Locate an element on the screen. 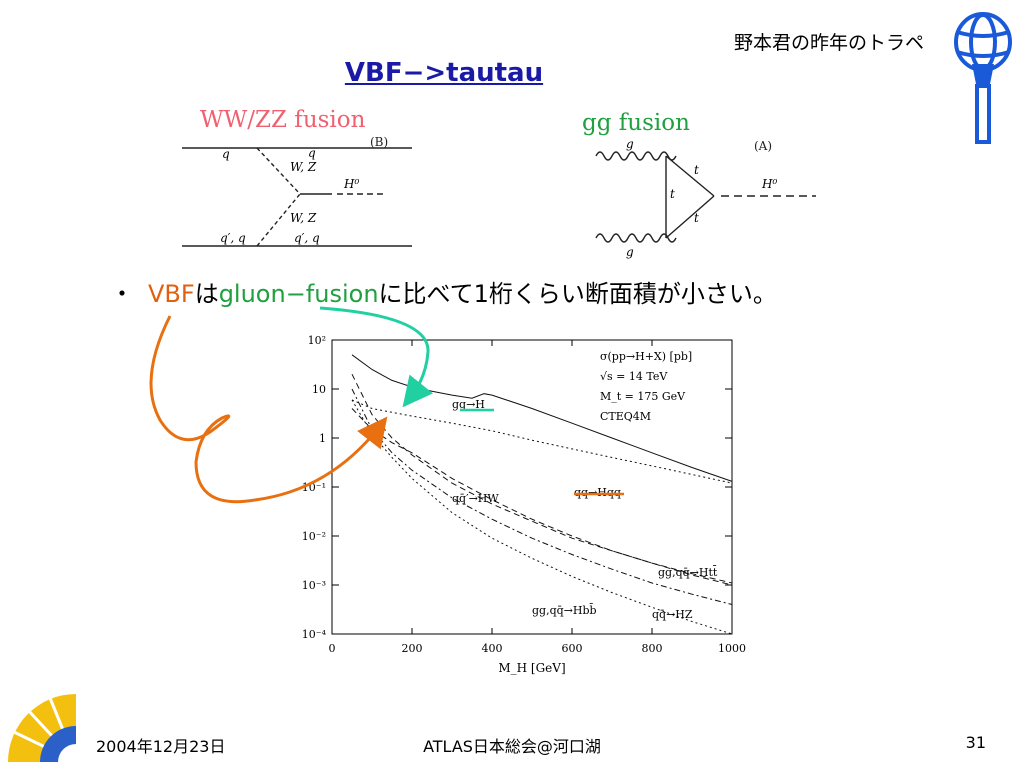 The height and width of the screenshot is (768, 1024). series-label: qq̄′→HW is located at coordinates (475, 498).